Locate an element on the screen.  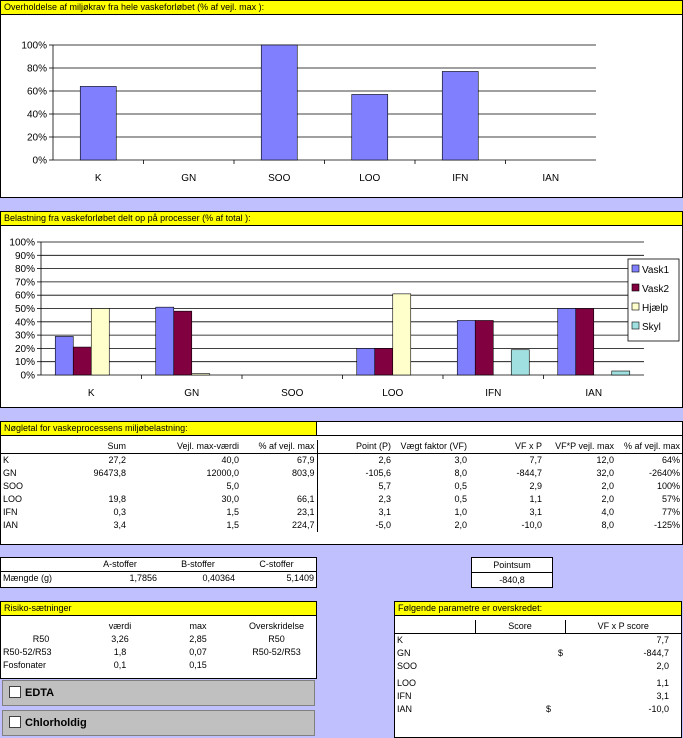
y-tick-label: 0% is located at coordinates (40, 161).